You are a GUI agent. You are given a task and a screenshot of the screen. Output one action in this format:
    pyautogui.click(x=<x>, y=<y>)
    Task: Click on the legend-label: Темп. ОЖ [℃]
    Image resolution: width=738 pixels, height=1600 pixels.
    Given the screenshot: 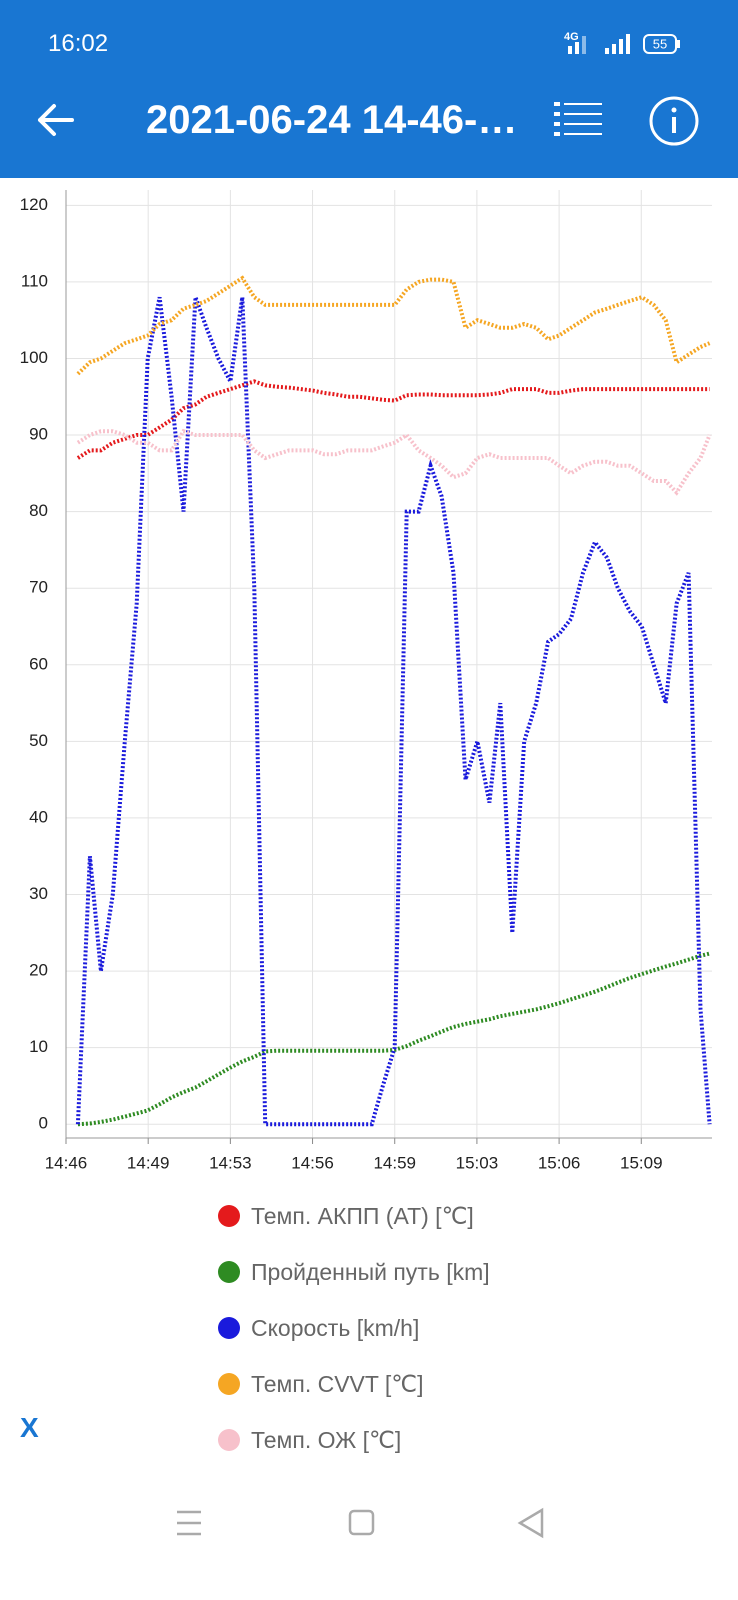 What is the action you would take?
    pyautogui.click(x=326, y=1439)
    